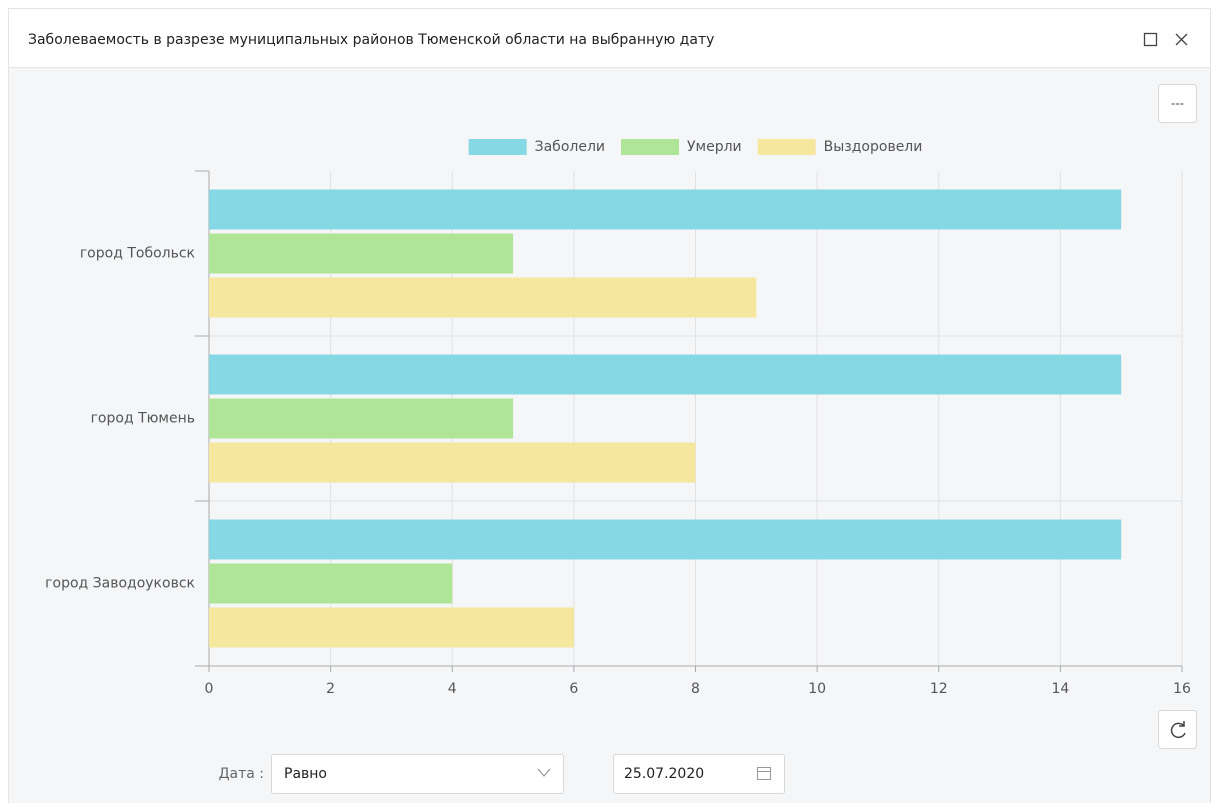 The width and height of the screenshot is (1219, 803). Describe the element at coordinates (209, 689) in the screenshot. I see `x-tick-label: 0` at that location.